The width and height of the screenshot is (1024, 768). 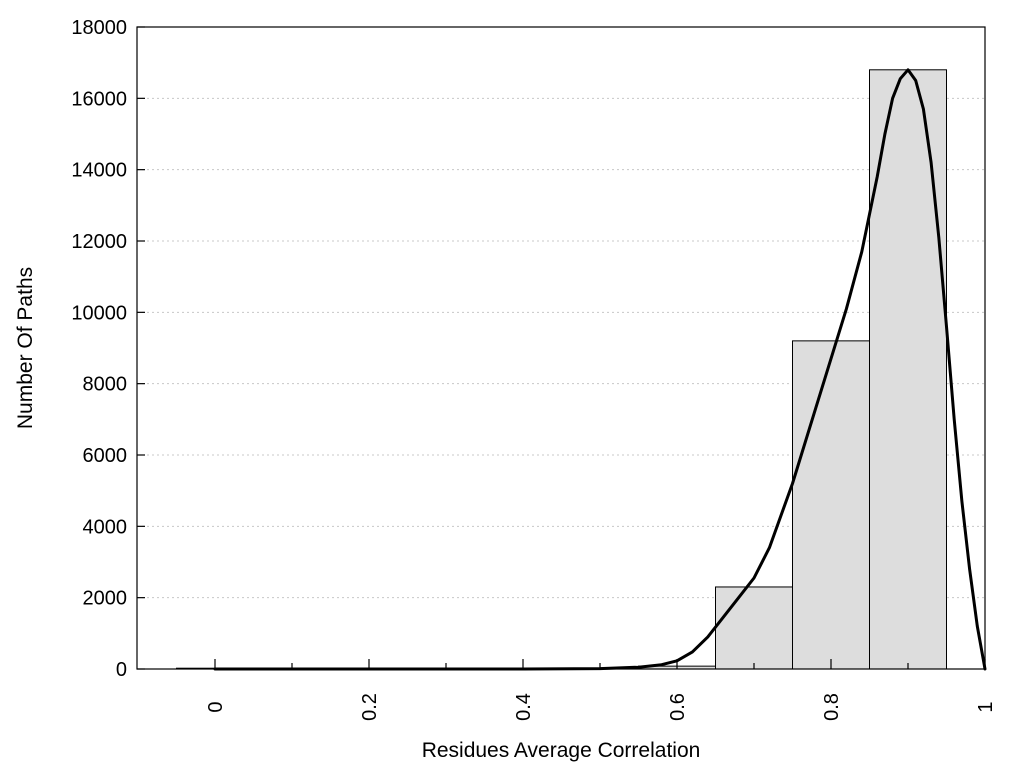 What do you see at coordinates (678, 707) in the screenshot?
I see `x-tick-label: 0.6` at bounding box center [678, 707].